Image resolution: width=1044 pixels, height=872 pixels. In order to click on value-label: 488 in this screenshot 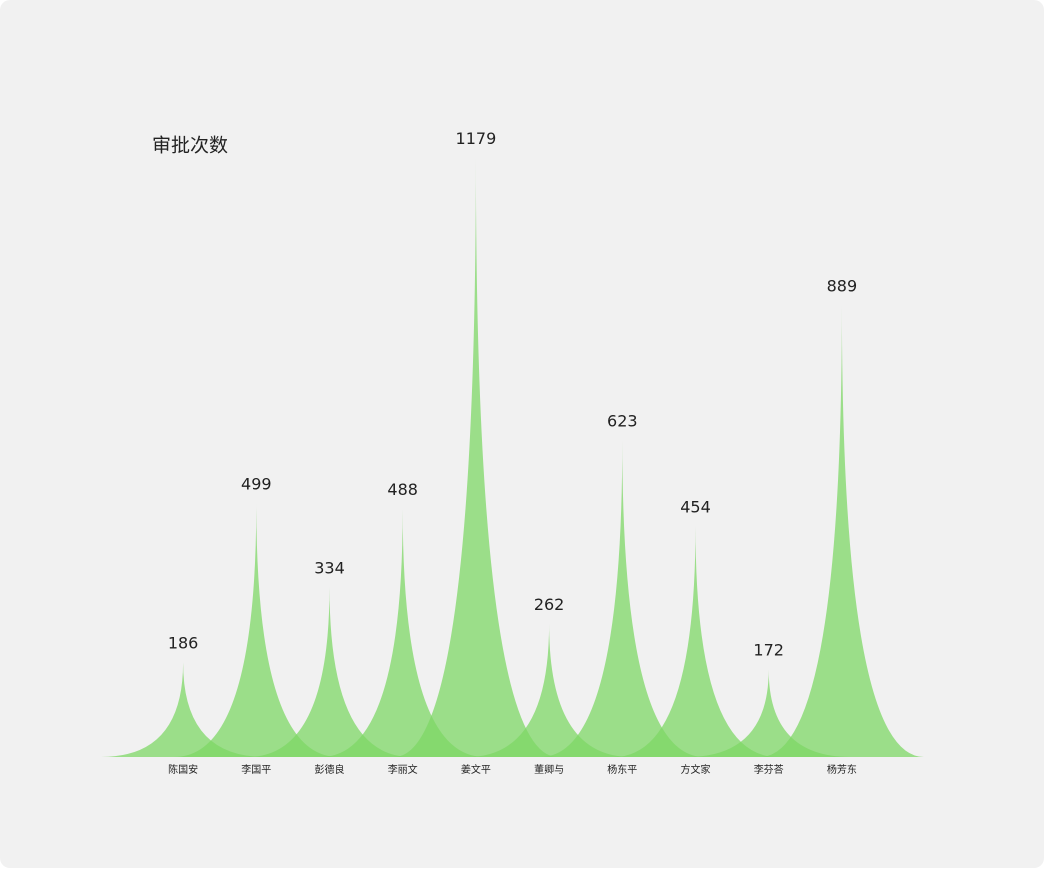, I will do `click(402, 489)`.